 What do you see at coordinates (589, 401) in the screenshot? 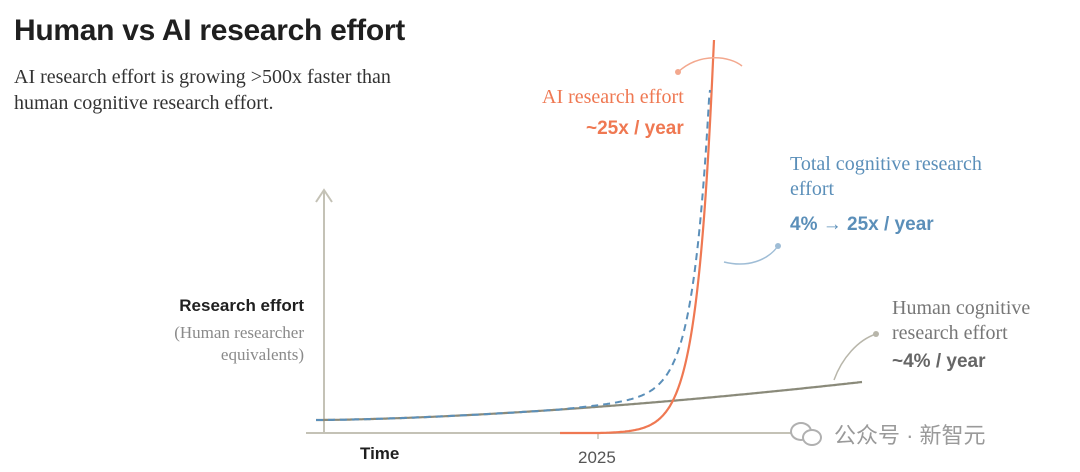
I see `human-series-line` at bounding box center [589, 401].